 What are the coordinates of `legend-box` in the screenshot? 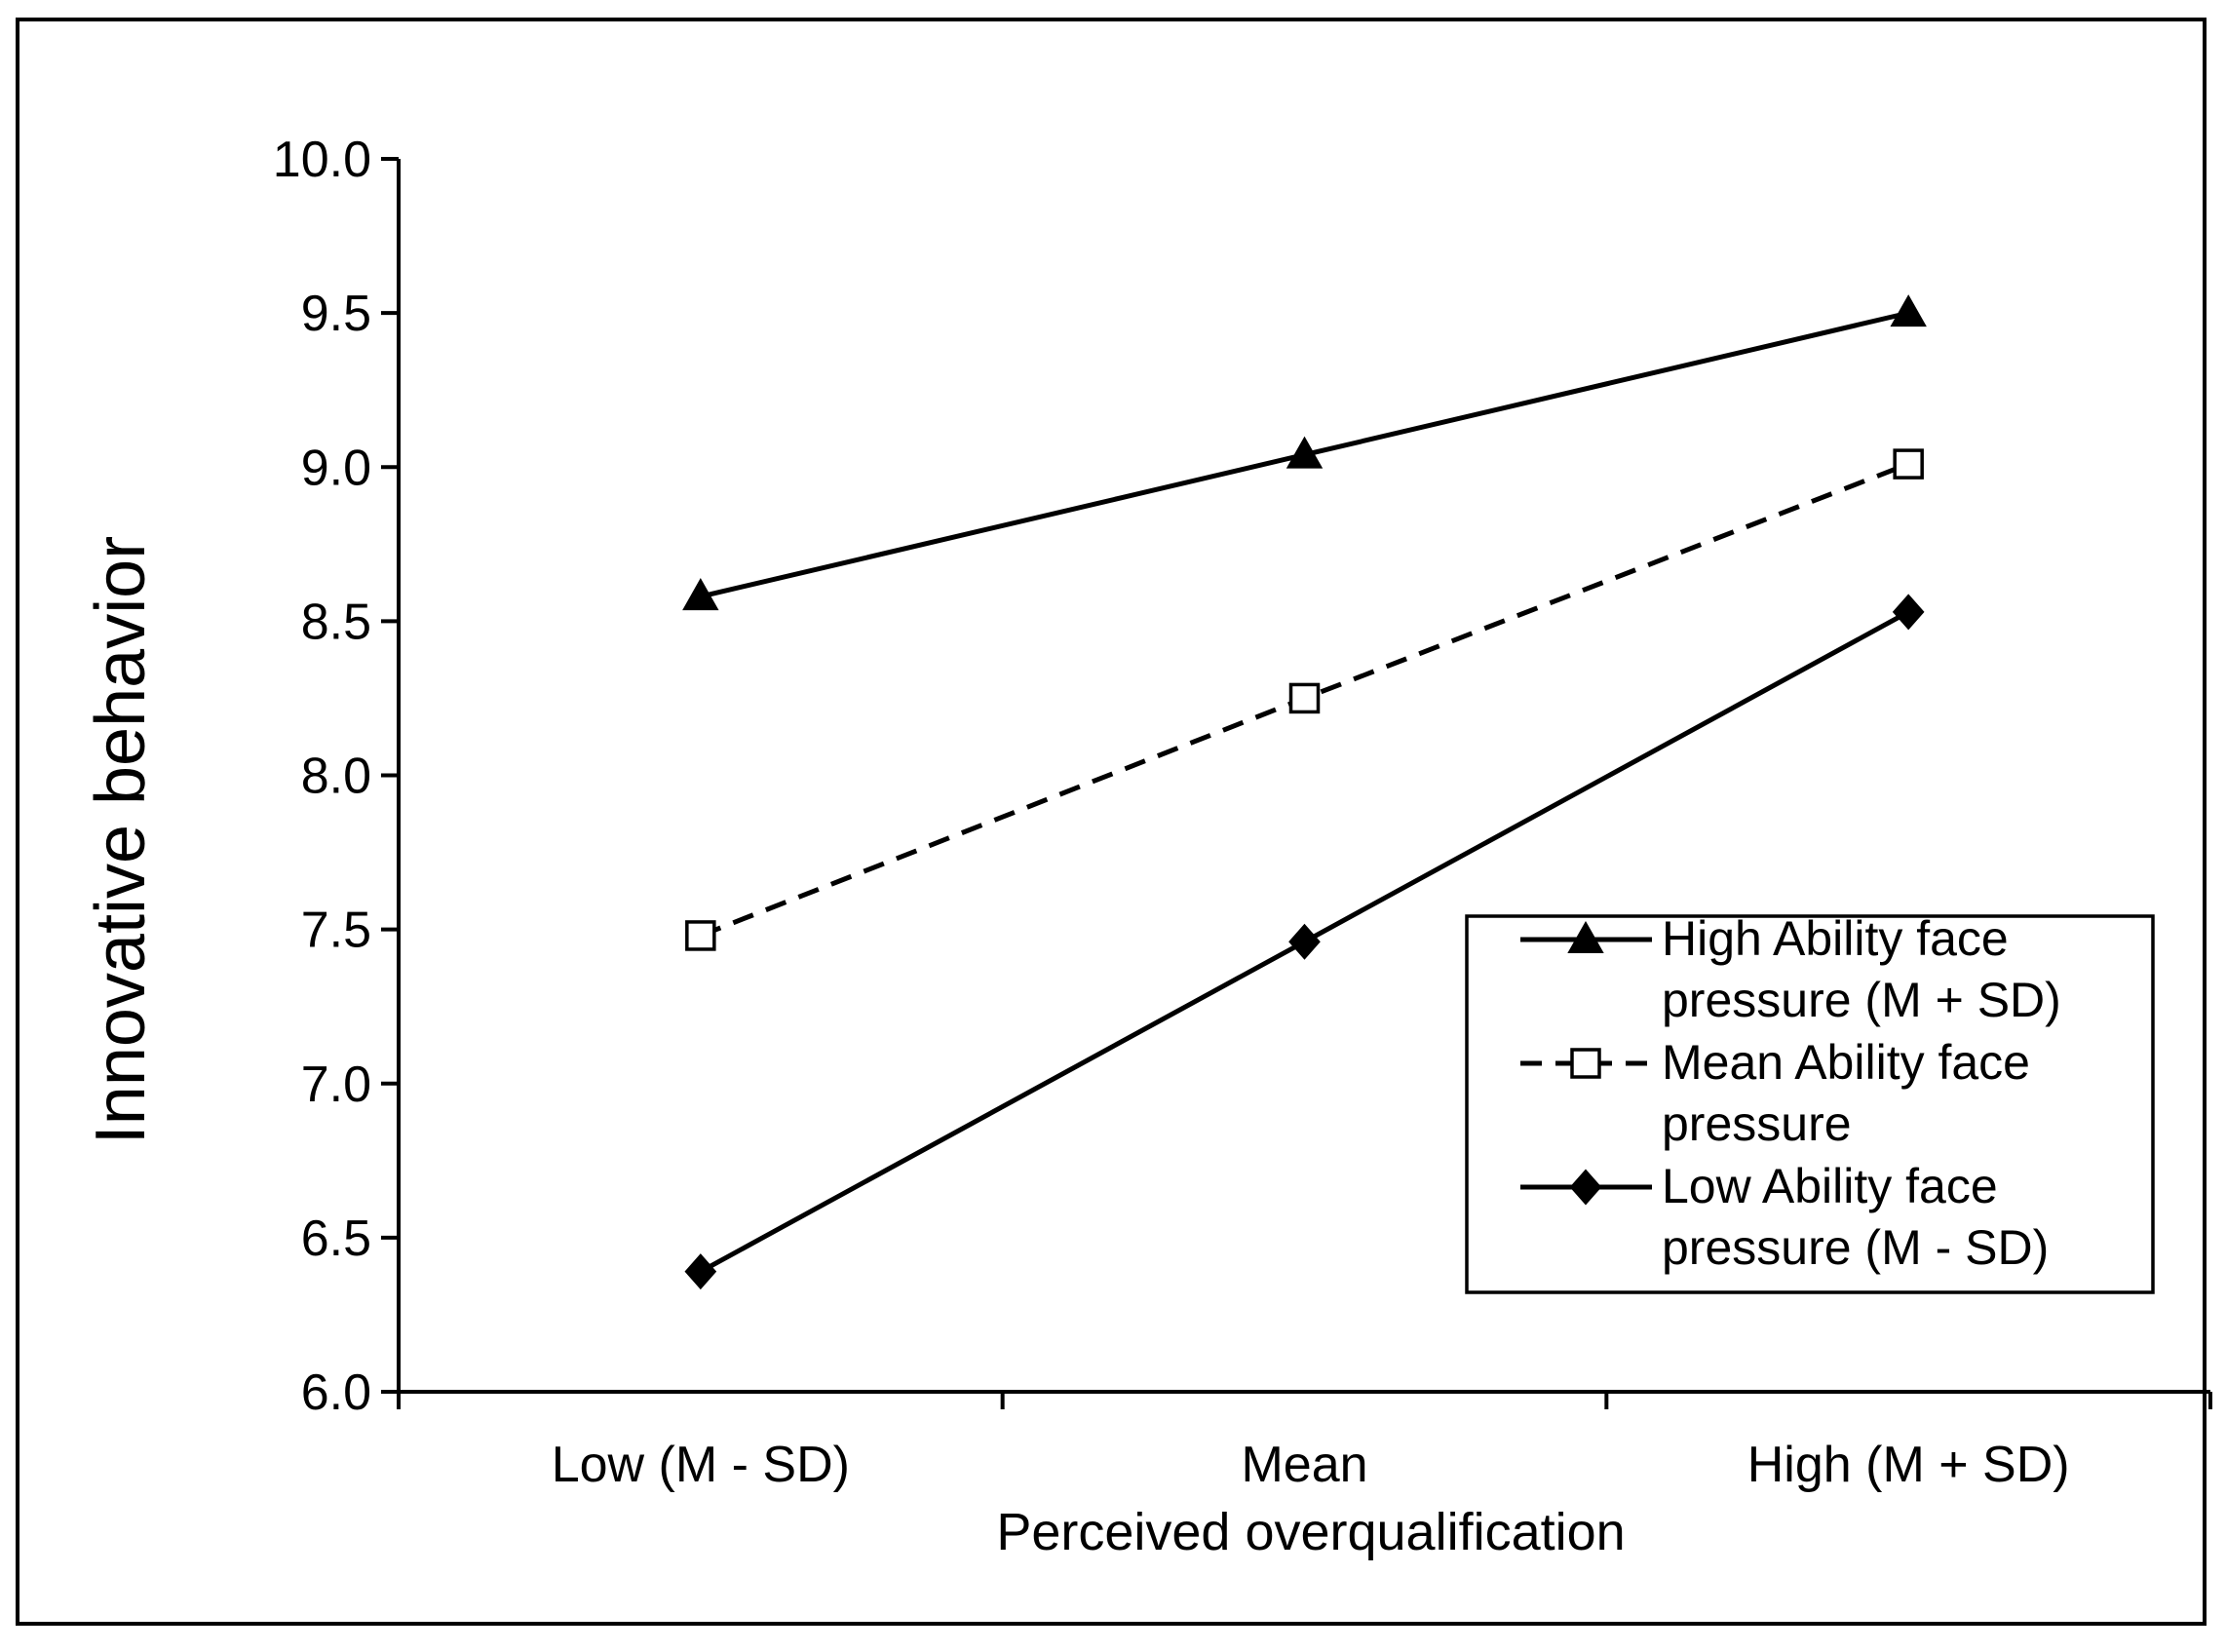 It's located at (1810, 1104).